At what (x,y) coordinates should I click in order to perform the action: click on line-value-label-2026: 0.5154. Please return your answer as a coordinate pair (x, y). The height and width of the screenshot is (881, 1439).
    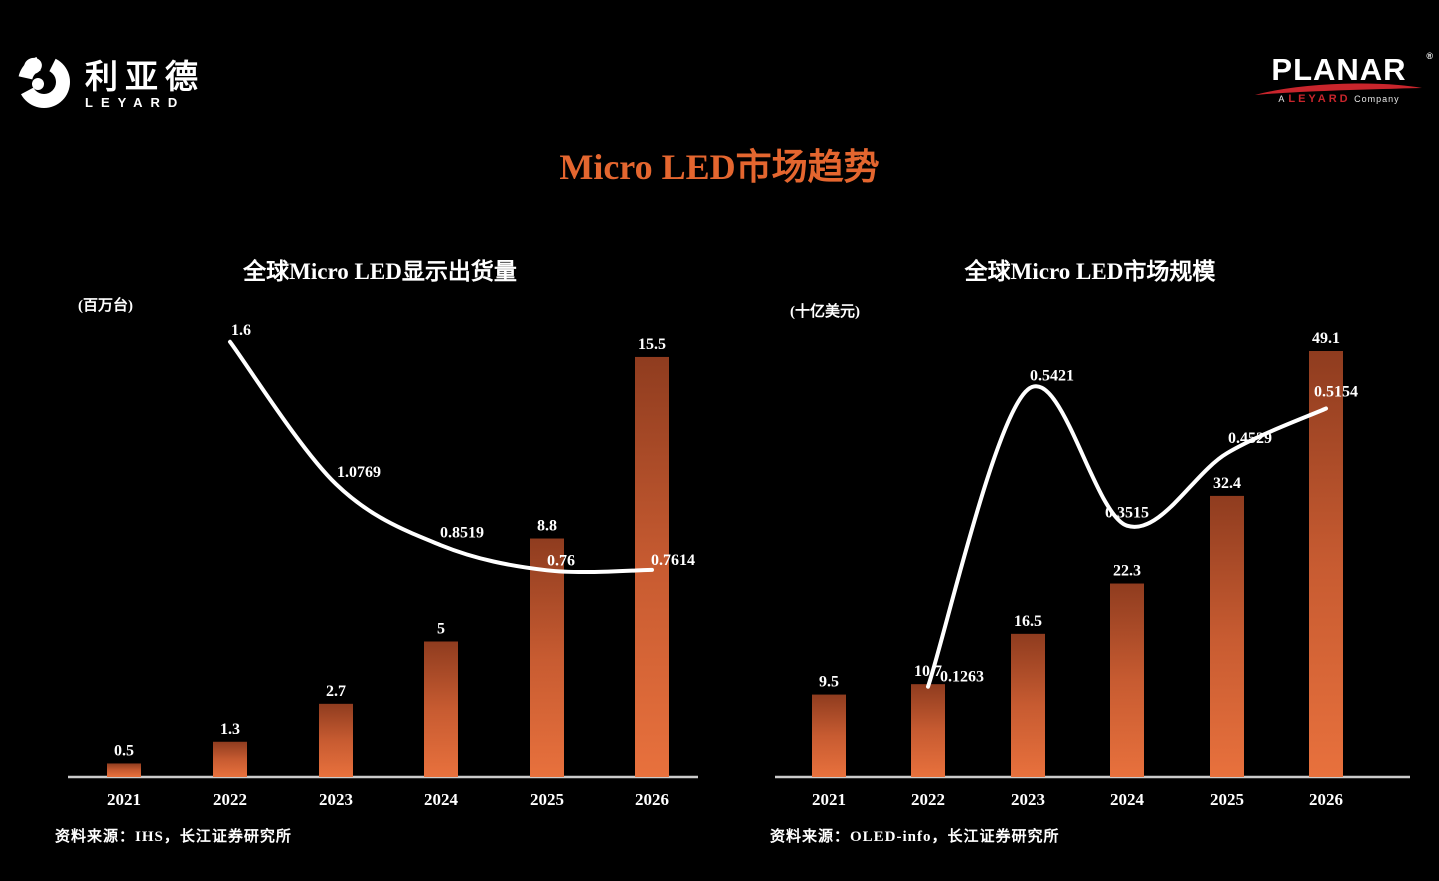
    Looking at the image, I should click on (1336, 391).